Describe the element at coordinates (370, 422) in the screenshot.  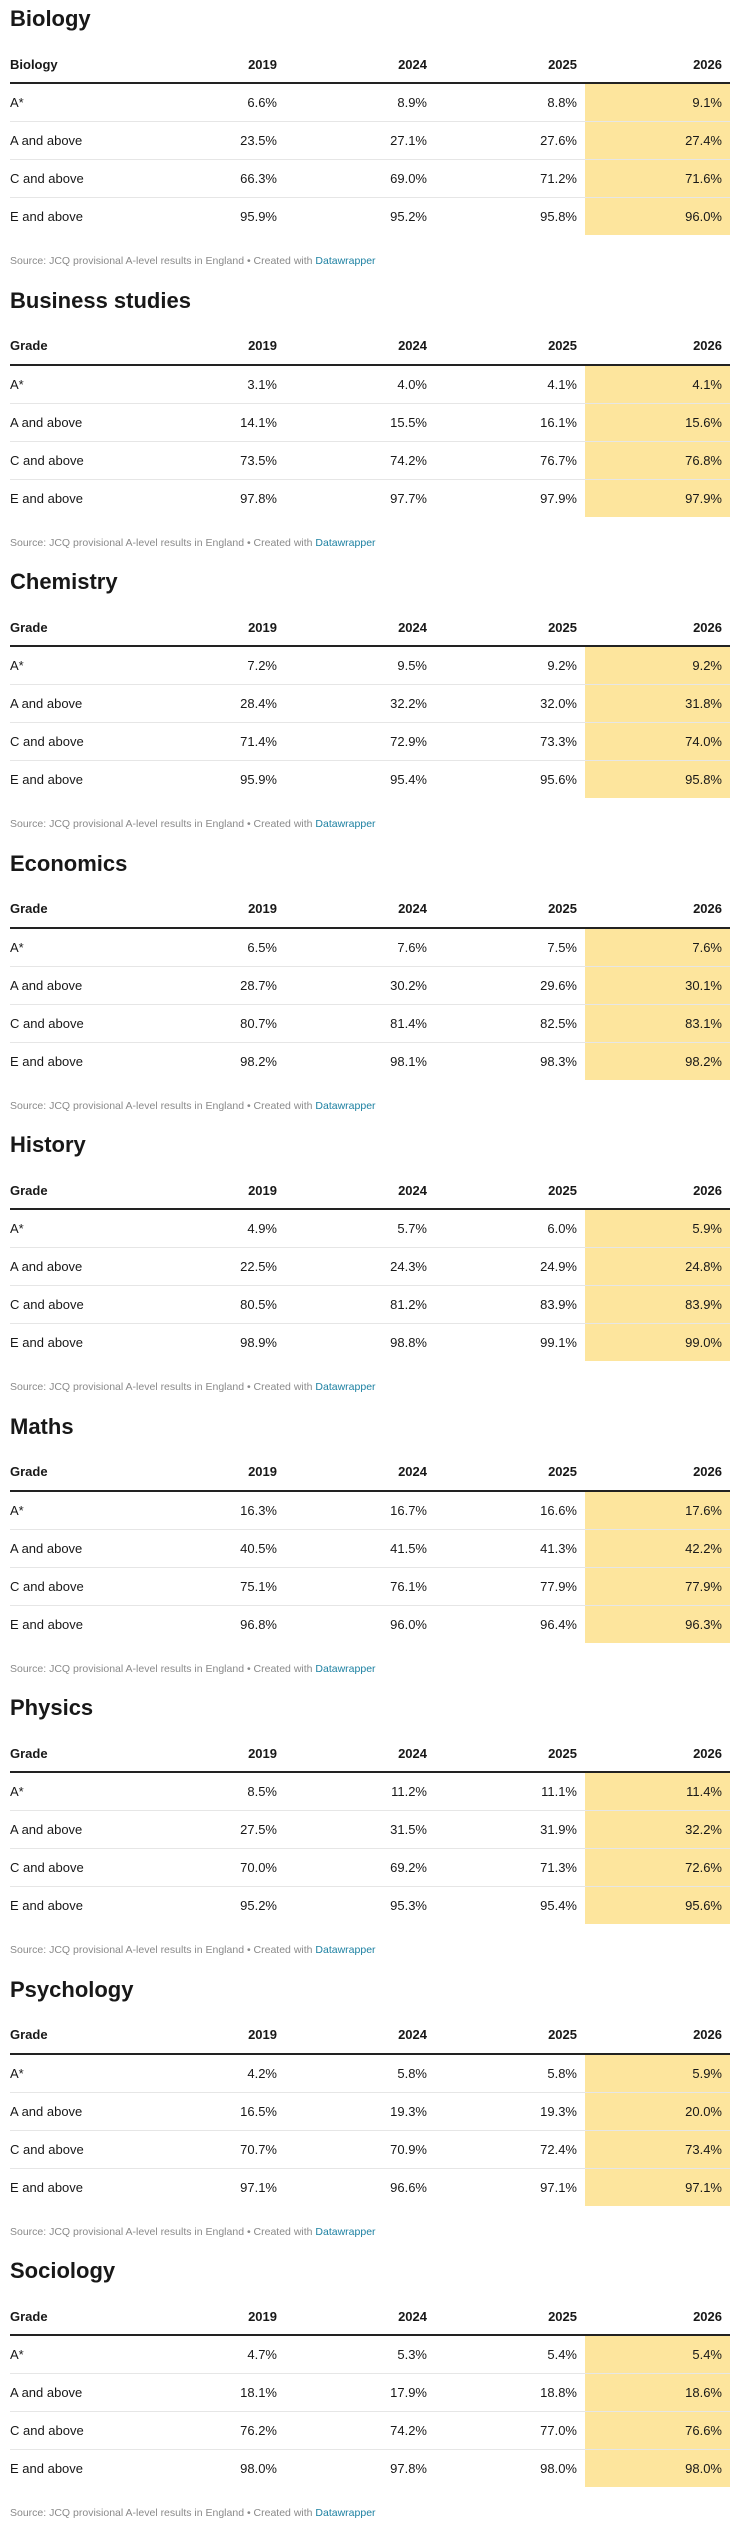
I see `table-row: A and above 14.1% 15.5% 16.1% 15.6%` at that location.